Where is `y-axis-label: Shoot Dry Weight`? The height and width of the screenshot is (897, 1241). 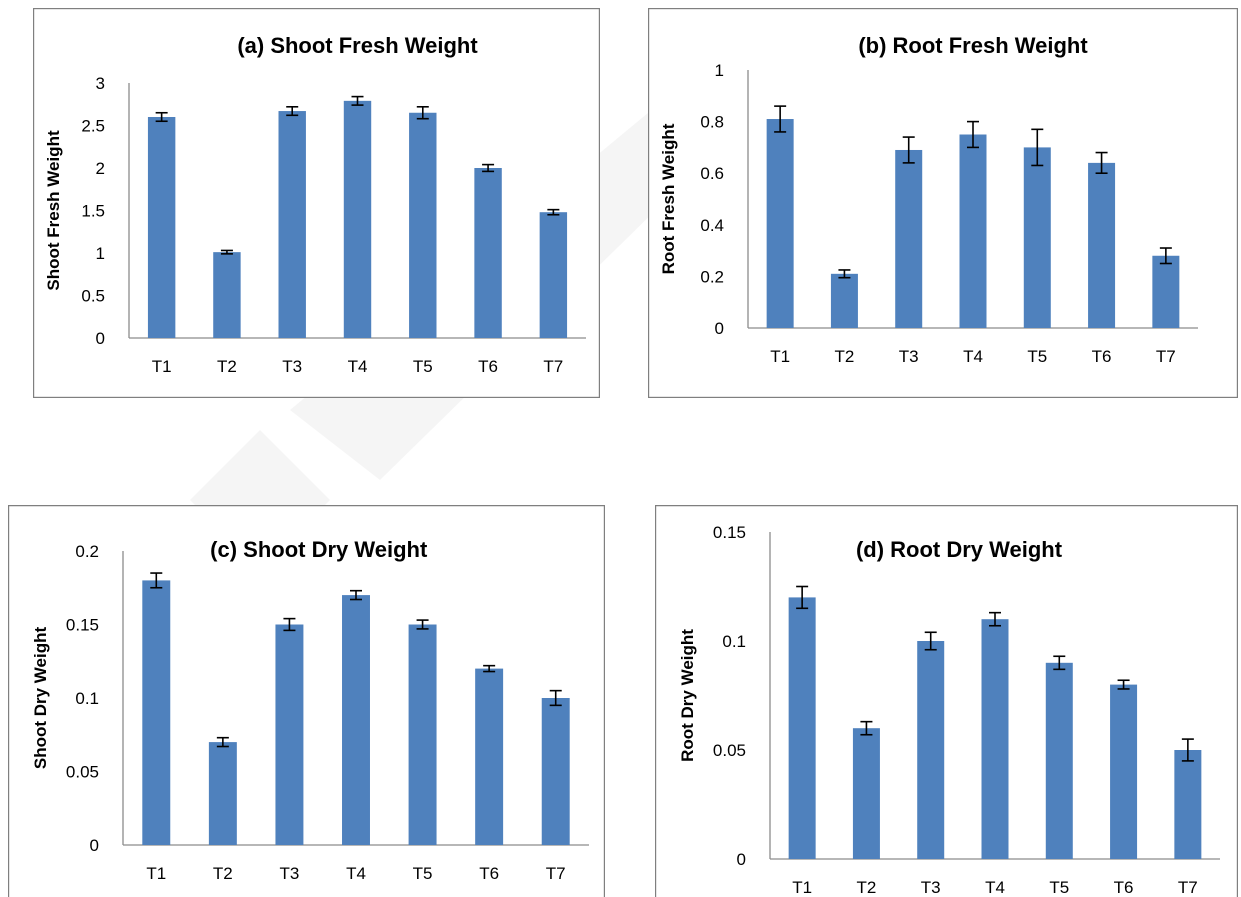 y-axis-label: Shoot Dry Weight is located at coordinates (40, 698).